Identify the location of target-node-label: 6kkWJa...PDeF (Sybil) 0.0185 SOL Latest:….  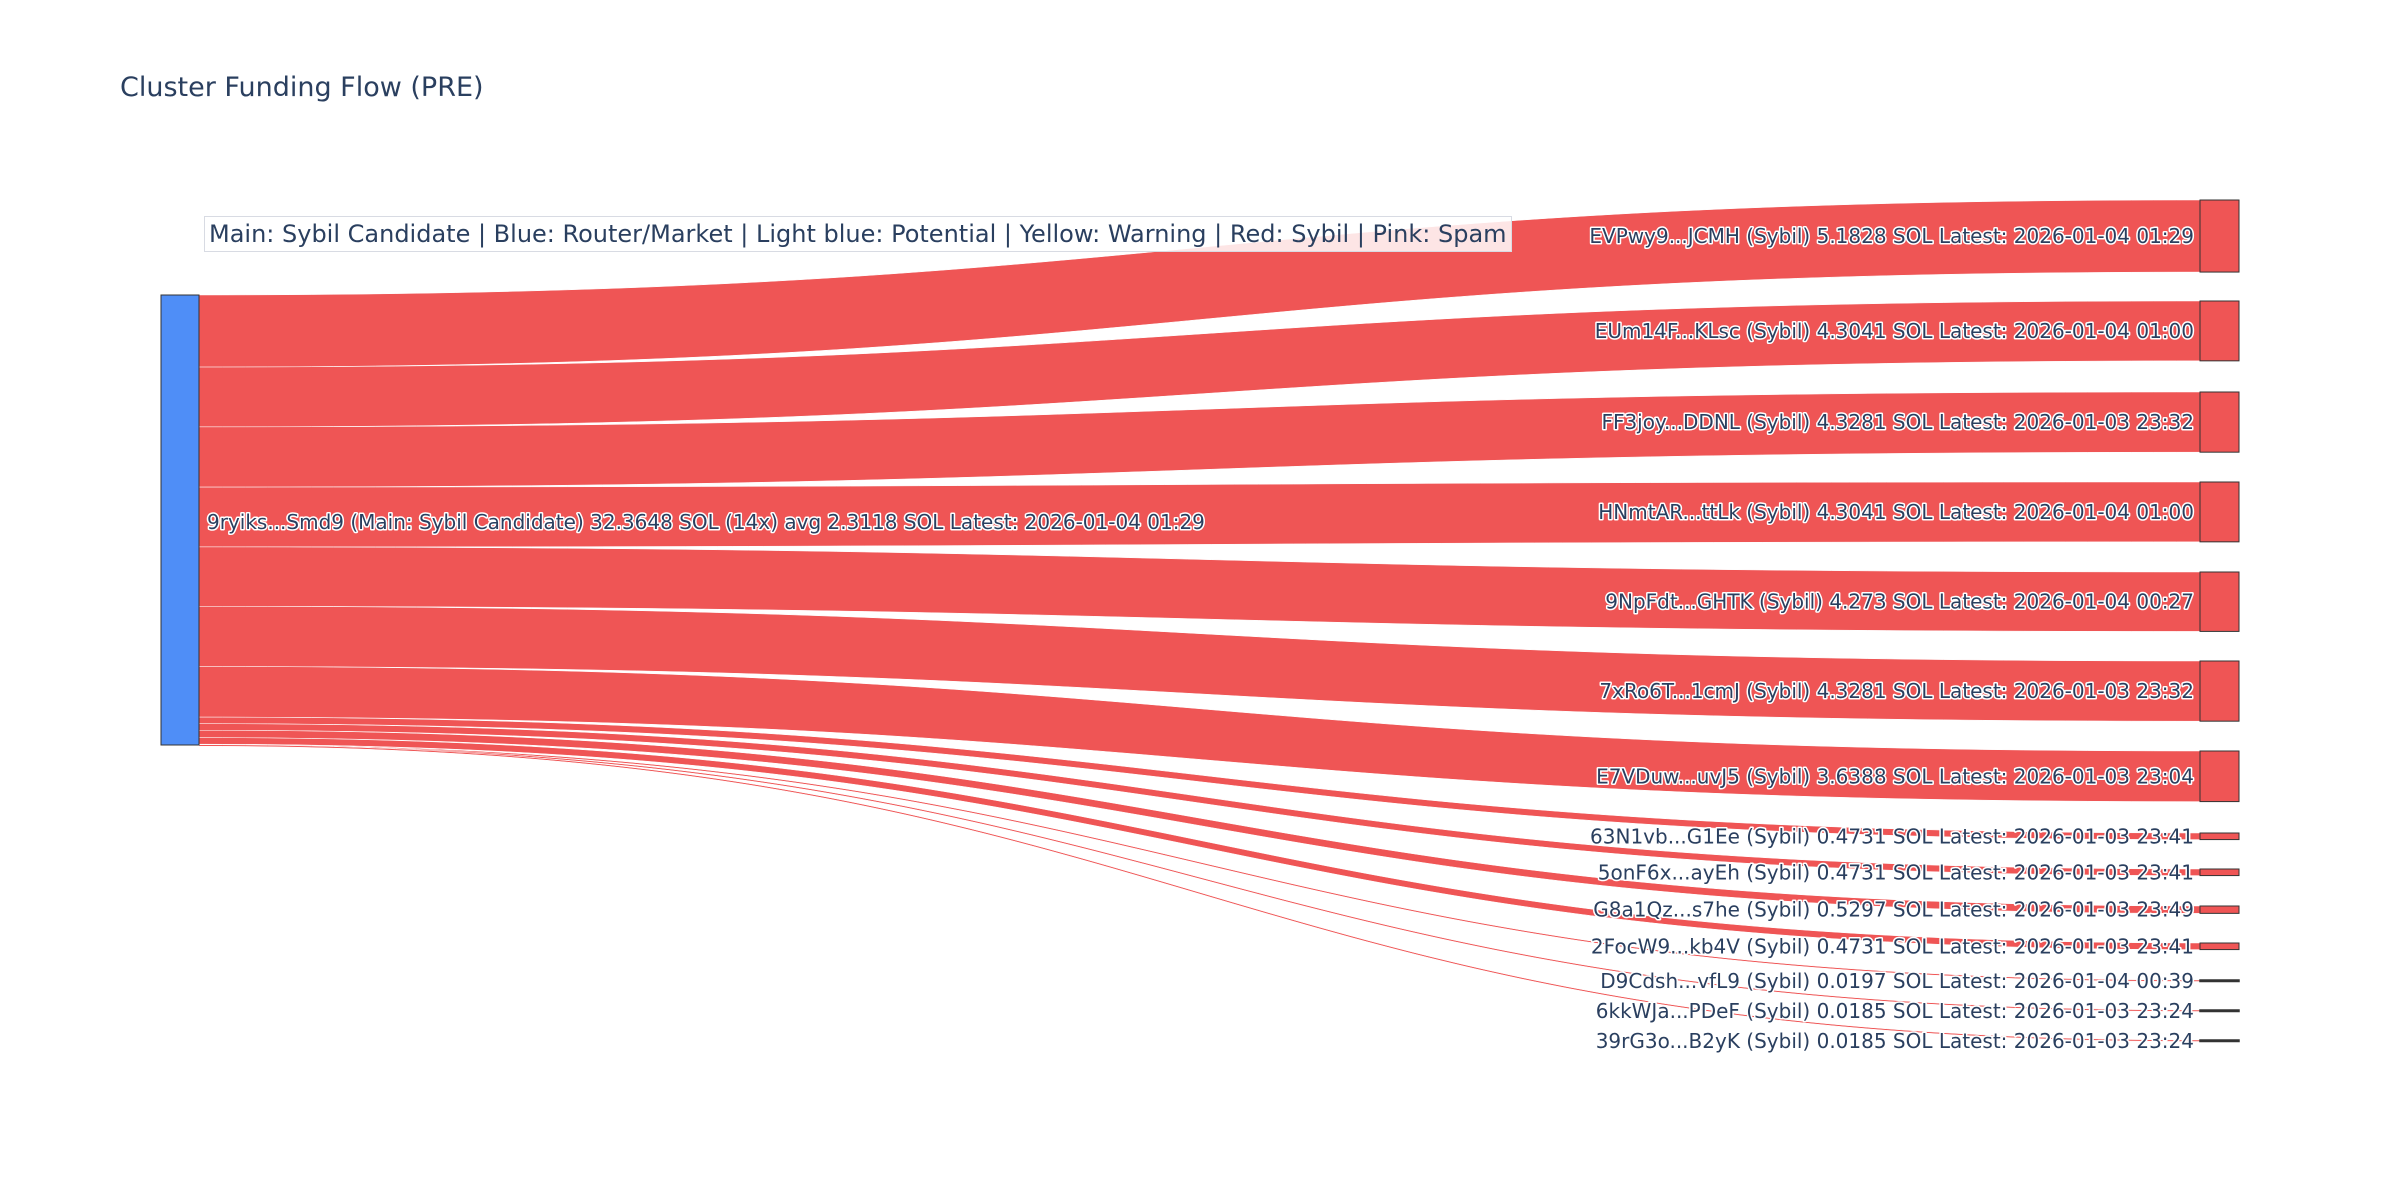
(1895, 1011).